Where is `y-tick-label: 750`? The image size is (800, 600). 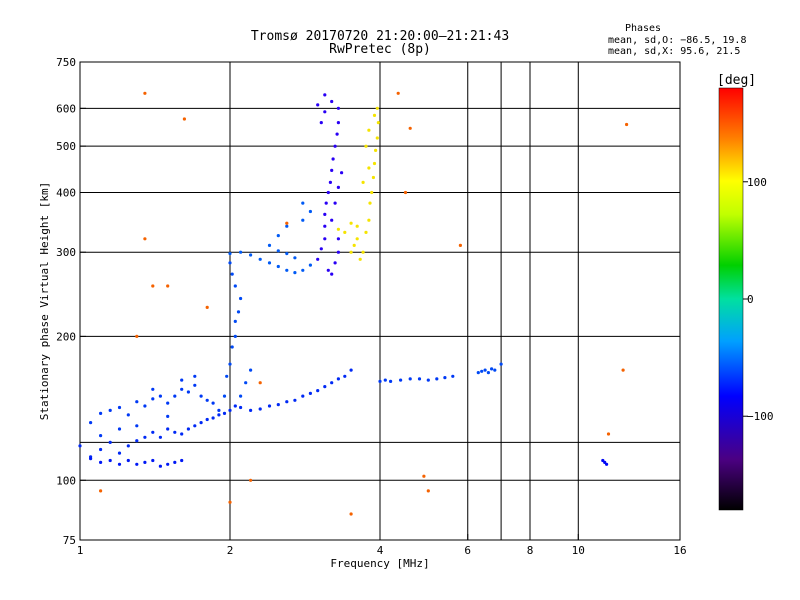
y-tick-label: 750 is located at coordinates (66, 62).